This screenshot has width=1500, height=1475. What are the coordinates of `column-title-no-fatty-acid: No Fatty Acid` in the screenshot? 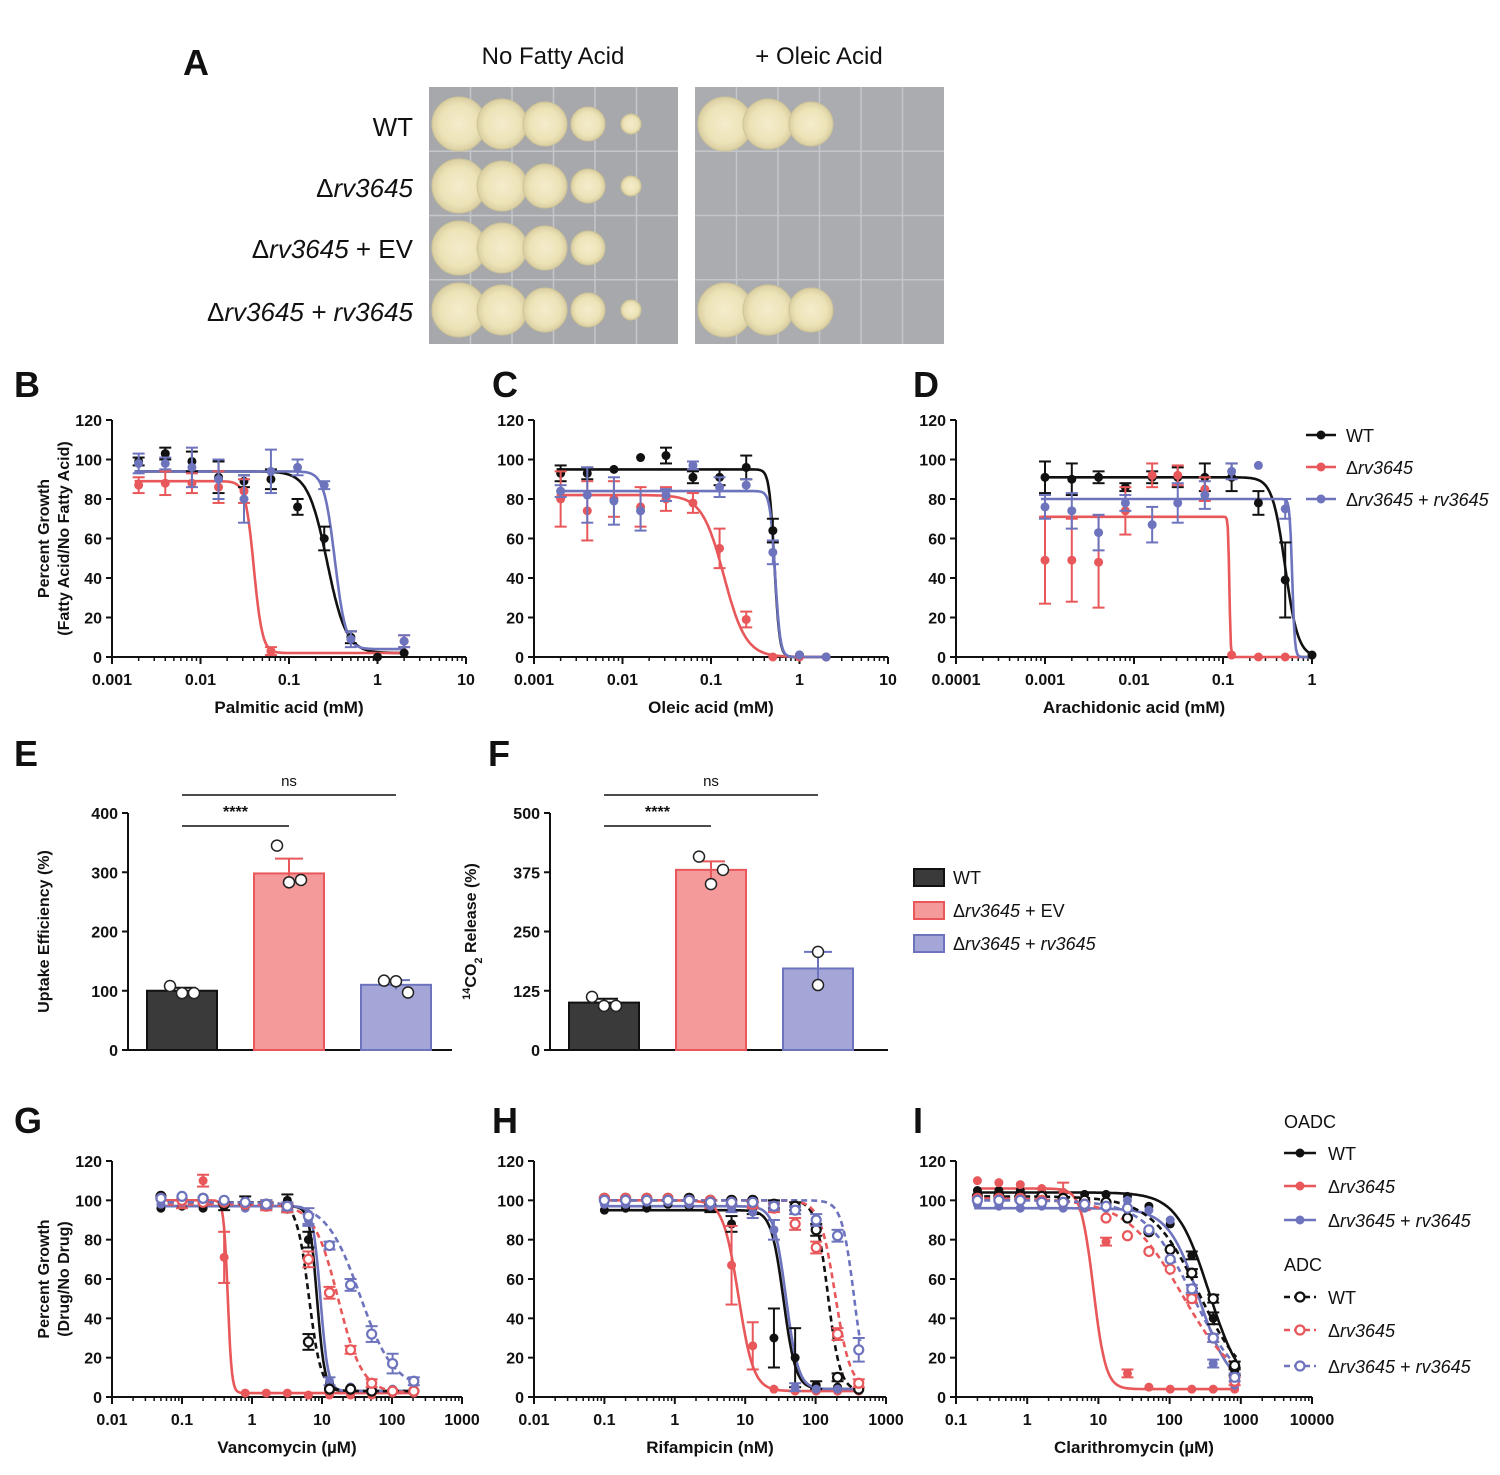 It's located at (553, 56).